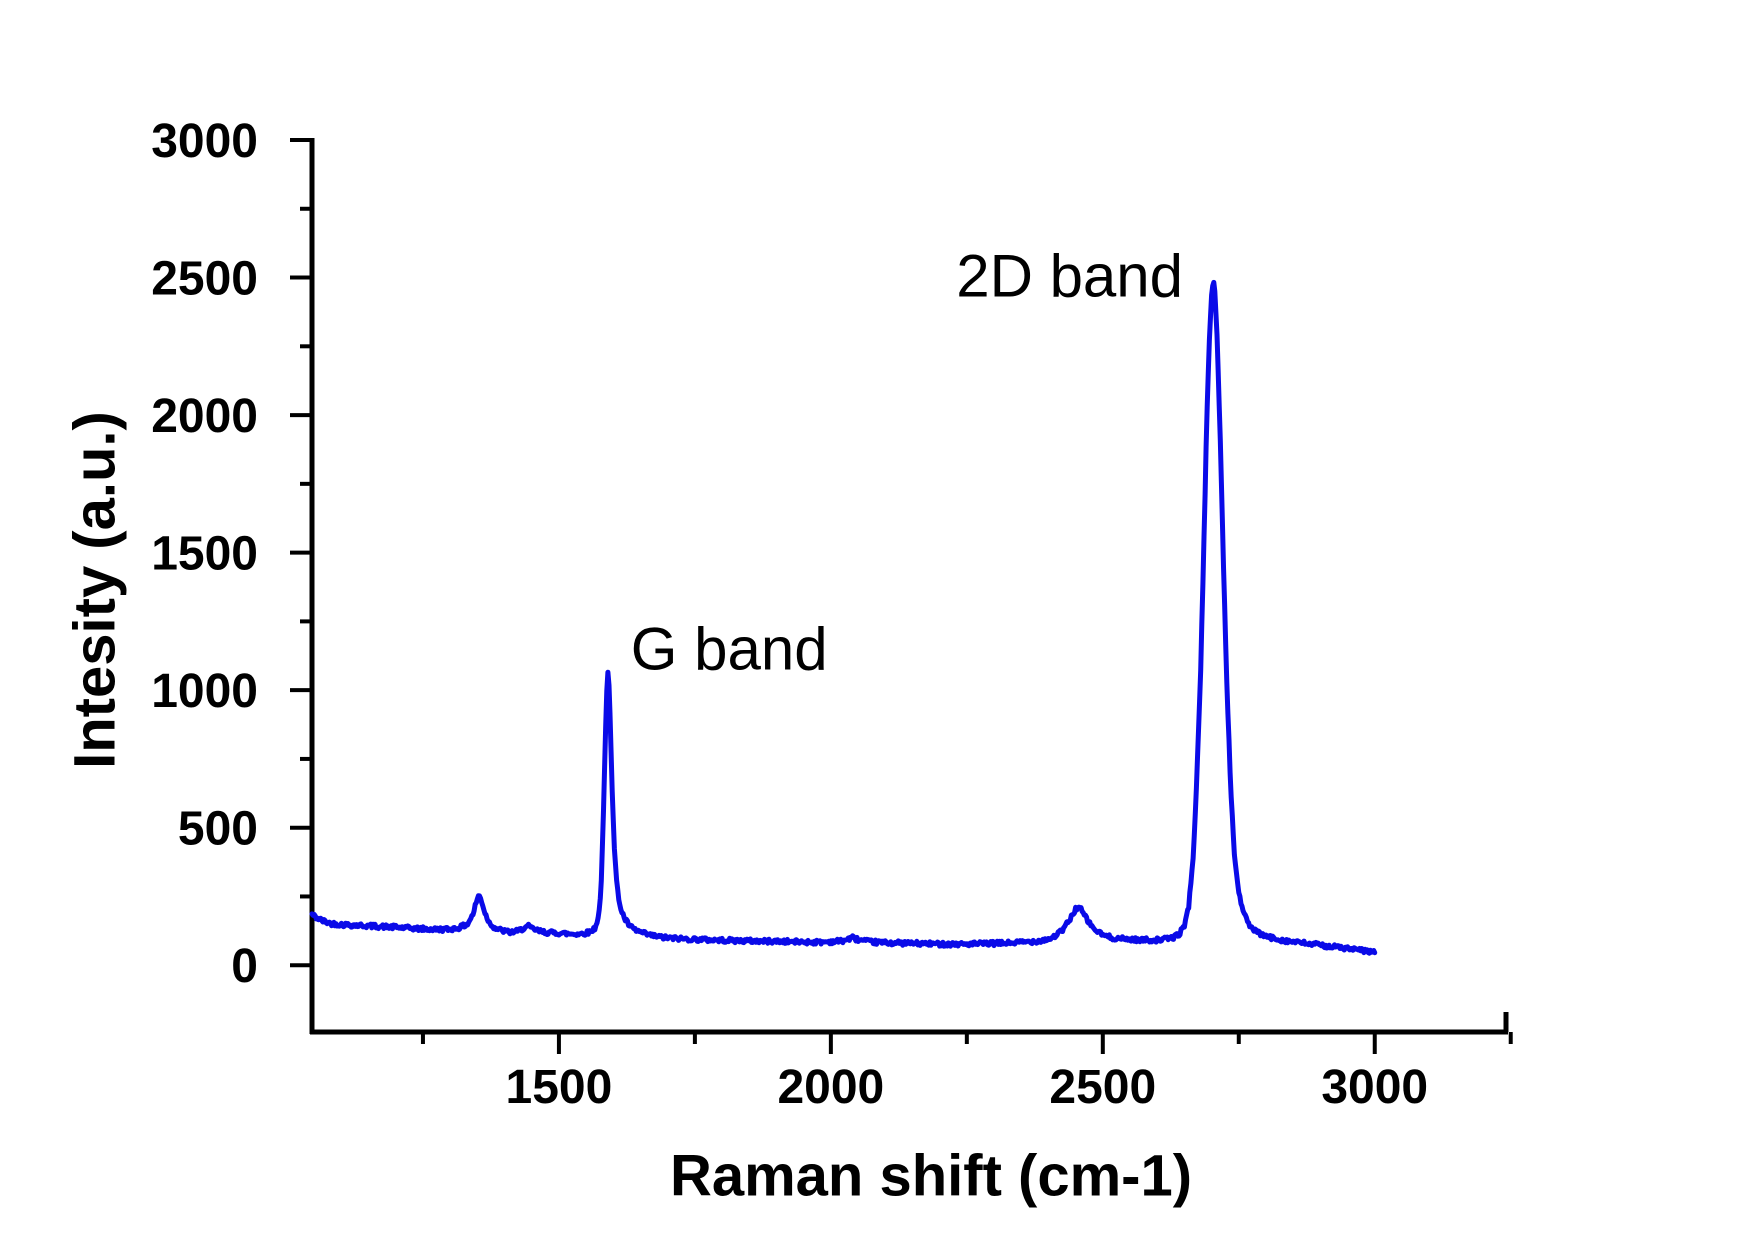 Image resolution: width=1755 pixels, height=1240 pixels. What do you see at coordinates (244, 966) in the screenshot?
I see `y-tick-label: 0` at bounding box center [244, 966].